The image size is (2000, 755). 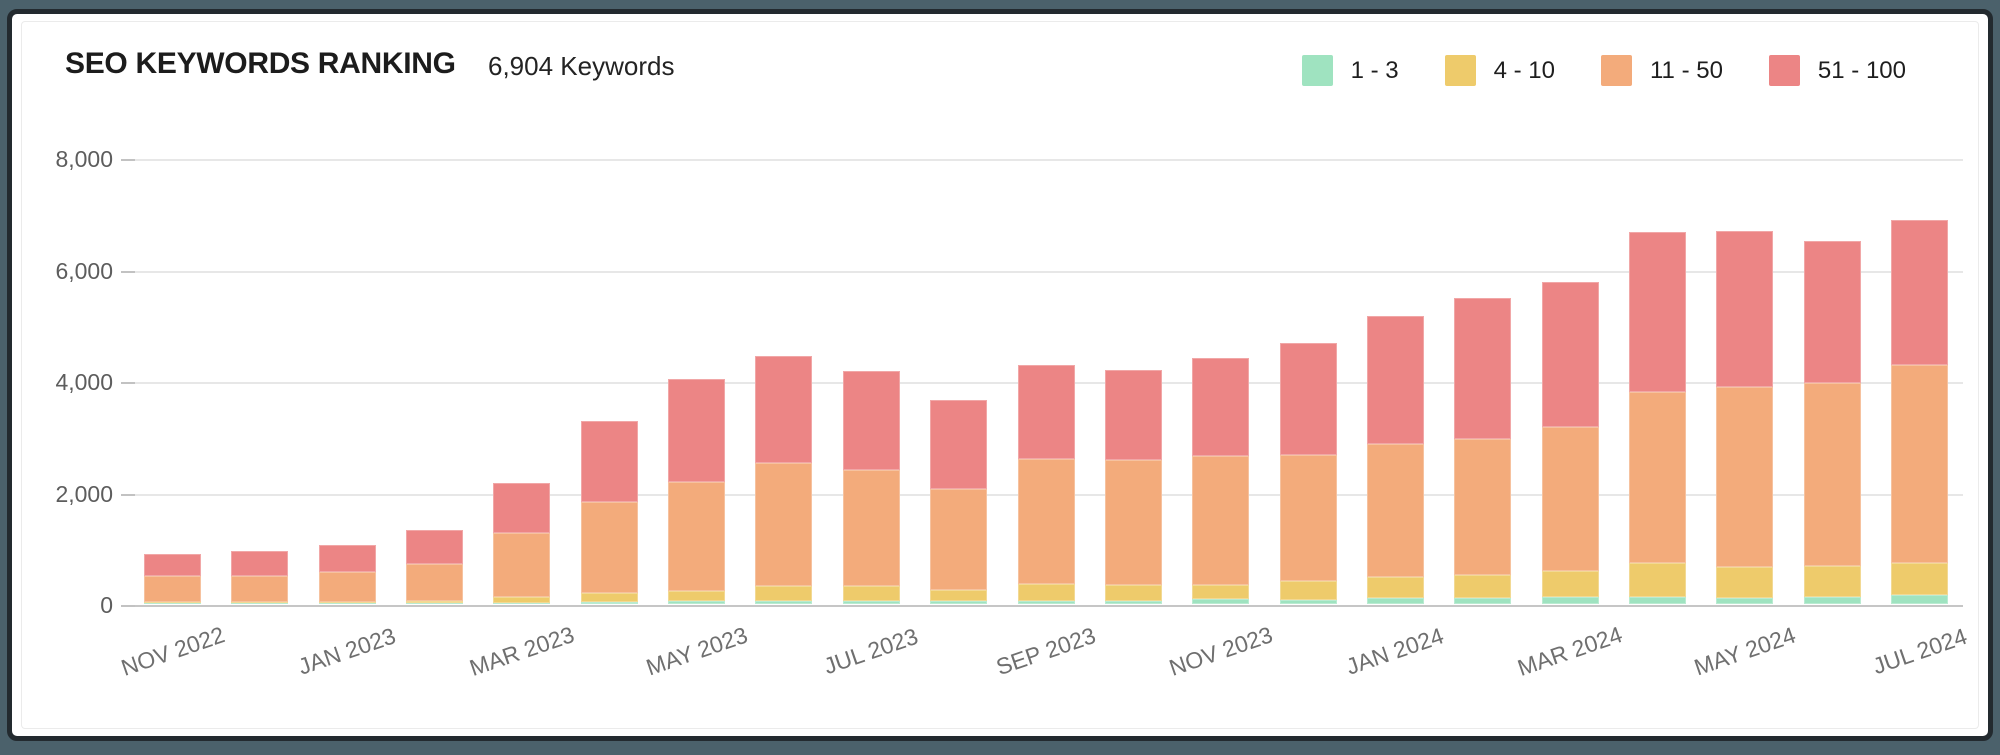 What do you see at coordinates (1919, 412) in the screenshot?
I see `bar-jul-2024` at bounding box center [1919, 412].